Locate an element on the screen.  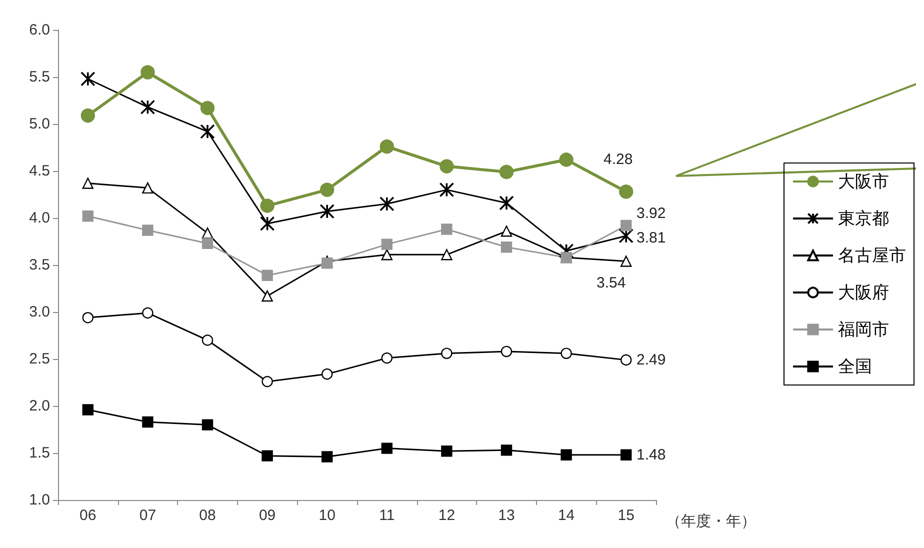
y-tick-label: 4.5 is located at coordinates (39, 171).